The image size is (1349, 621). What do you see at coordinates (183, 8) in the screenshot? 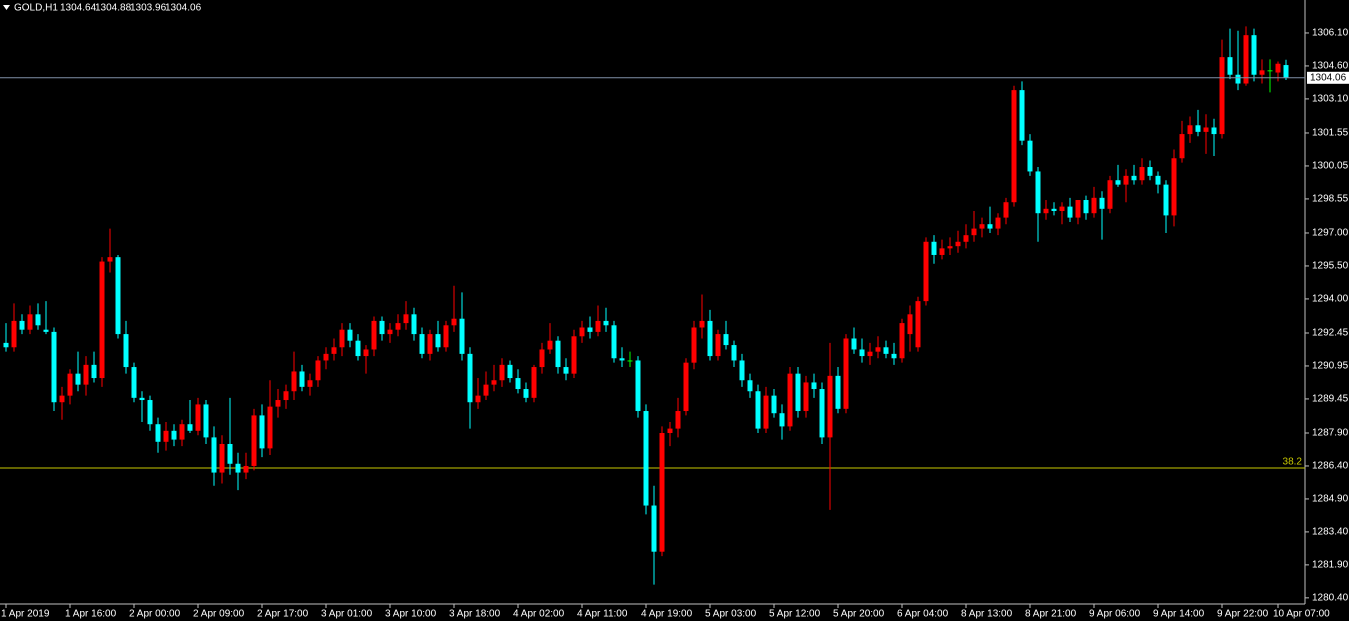
I see `header-close: 1304.06` at bounding box center [183, 8].